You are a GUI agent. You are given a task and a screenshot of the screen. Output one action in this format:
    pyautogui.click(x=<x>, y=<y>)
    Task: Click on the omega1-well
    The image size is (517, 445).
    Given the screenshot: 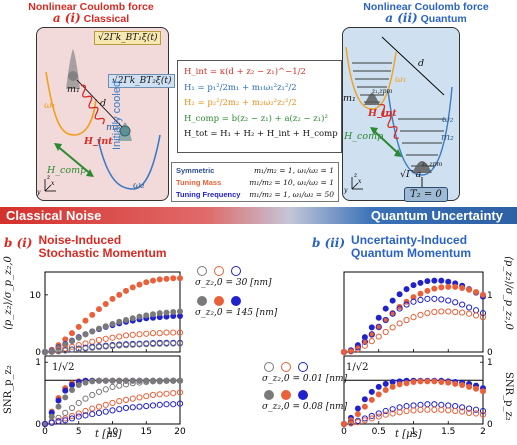 What is the action you would take?
    pyautogui.click(x=71, y=103)
    